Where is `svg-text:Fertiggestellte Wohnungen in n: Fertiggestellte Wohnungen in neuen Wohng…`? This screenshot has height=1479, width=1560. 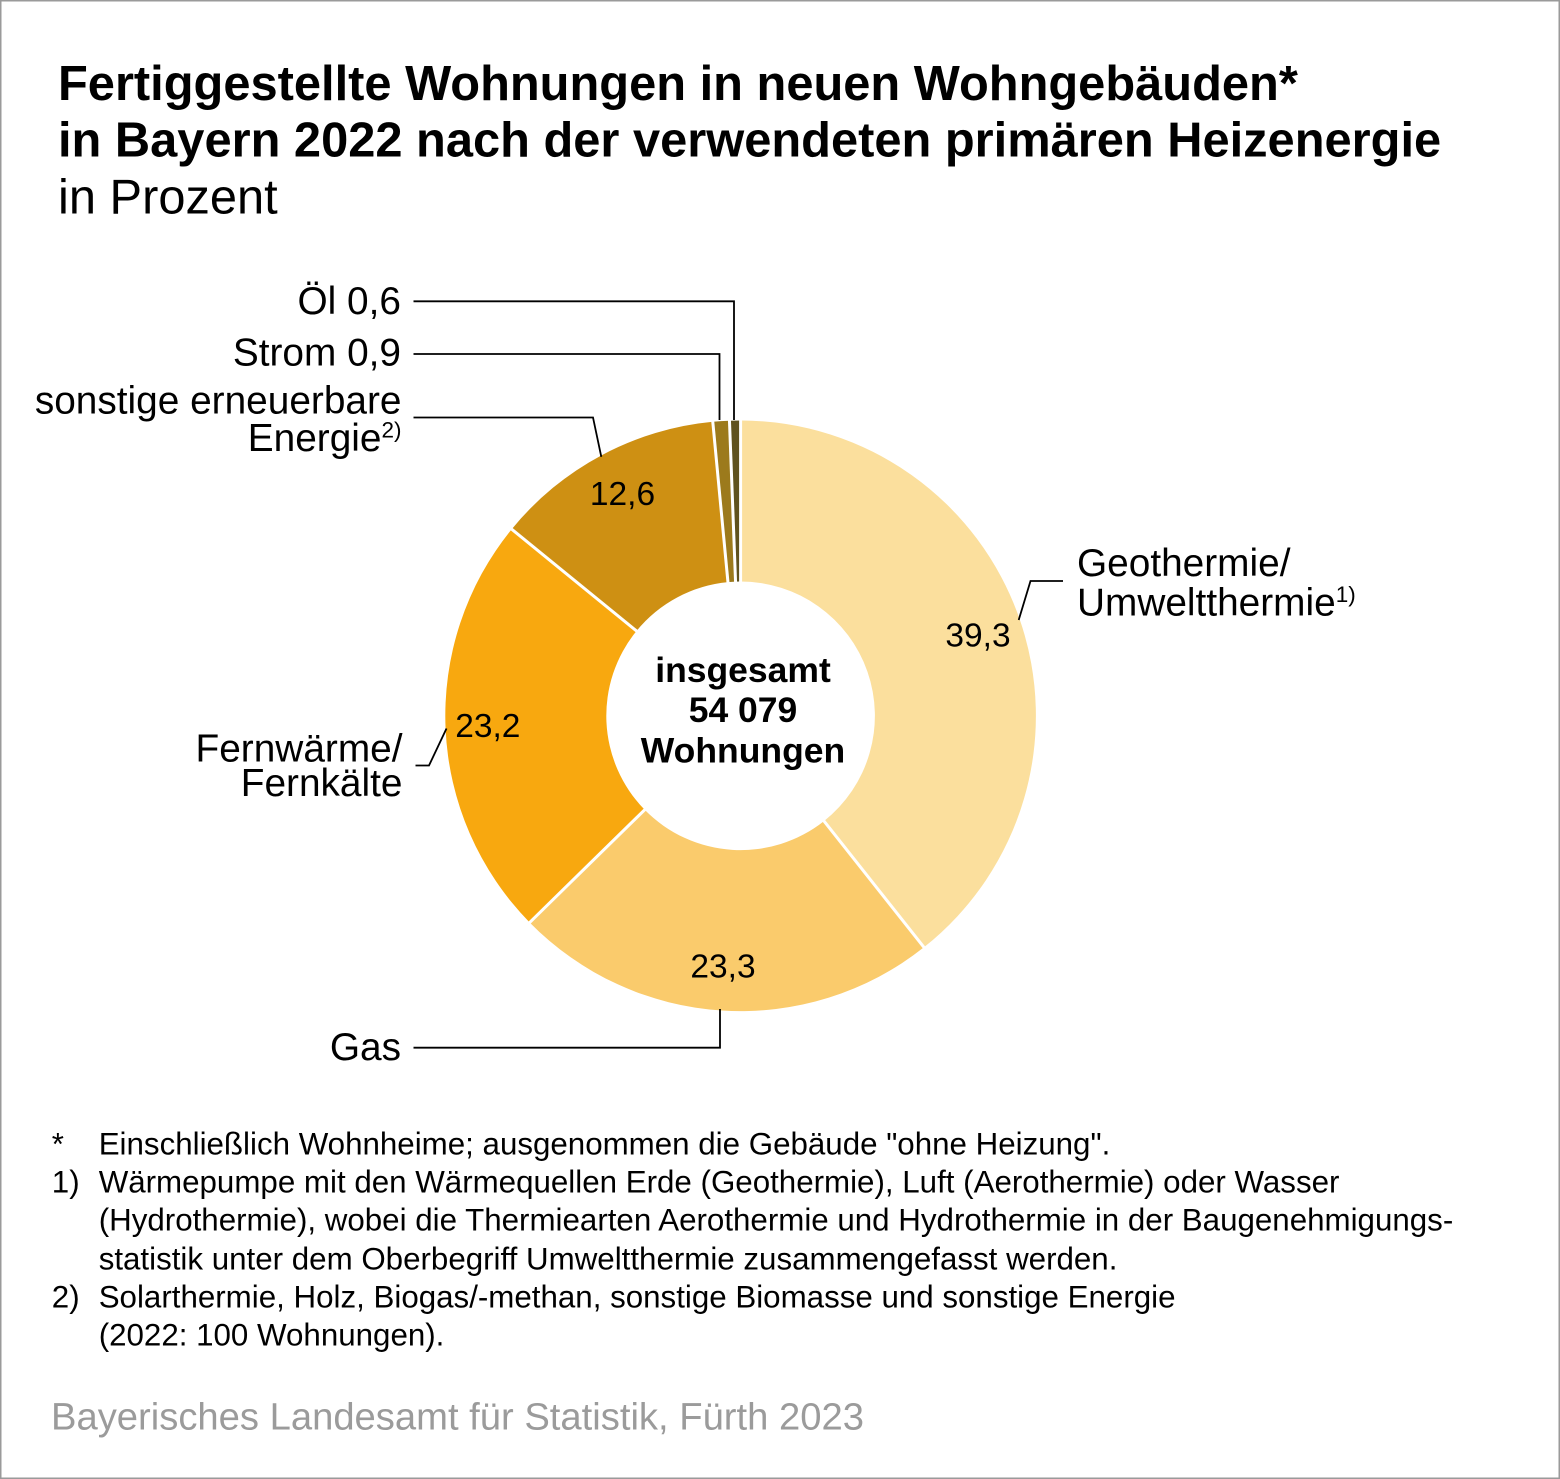 svg-text:Fertiggestellte Wohnungen in n: Fertiggestellte Wohnungen in neuen Wohng… is located at coordinates (678, 84).